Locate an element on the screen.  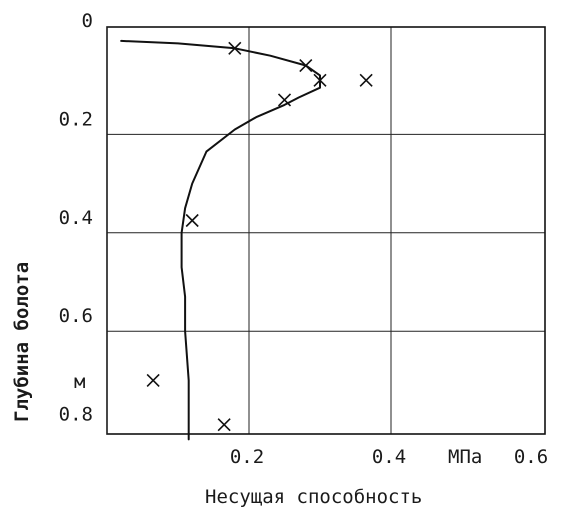
y-tick-label: 0 is located at coordinates (87, 21).